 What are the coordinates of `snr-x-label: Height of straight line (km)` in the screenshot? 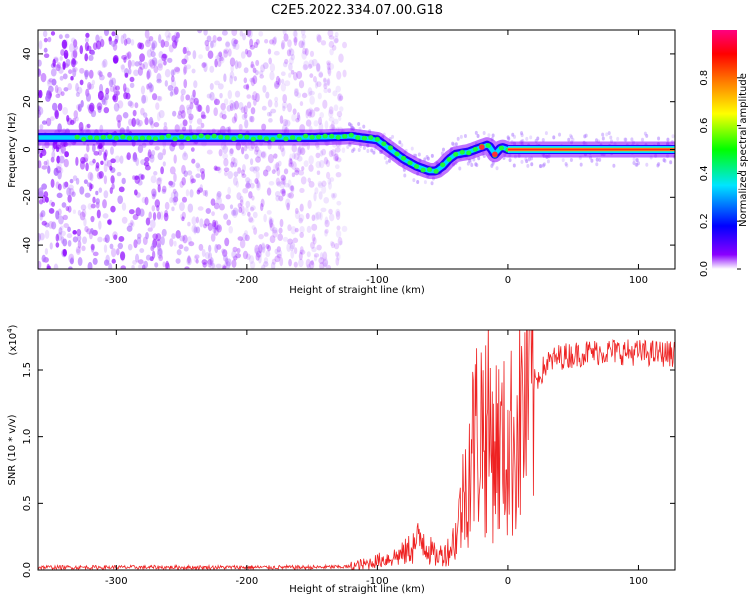 It's located at (357, 589).